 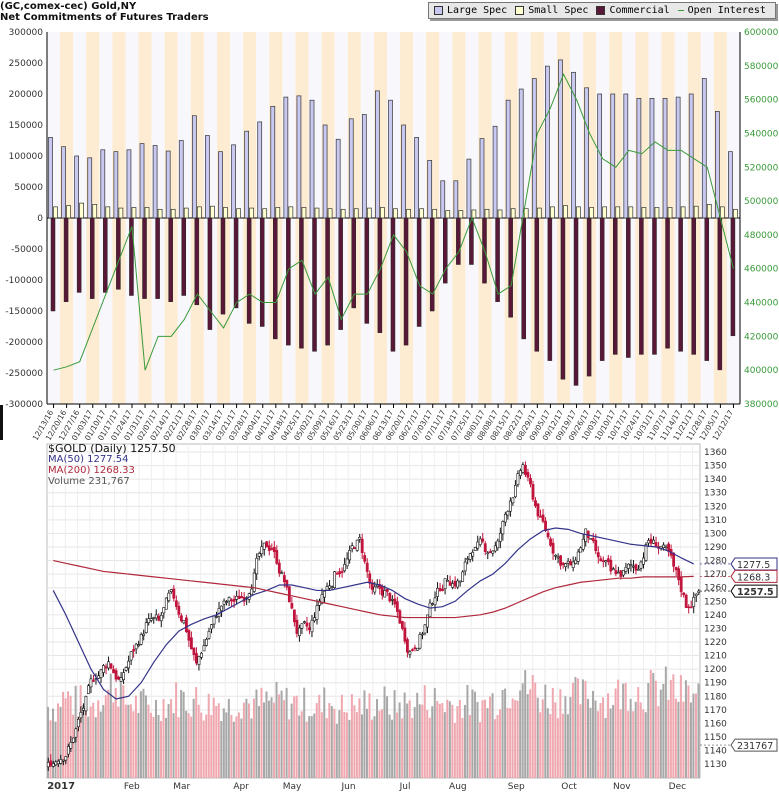 What do you see at coordinates (761, 67) in the screenshot?
I see `y2-tick-label: 580000` at bounding box center [761, 67].